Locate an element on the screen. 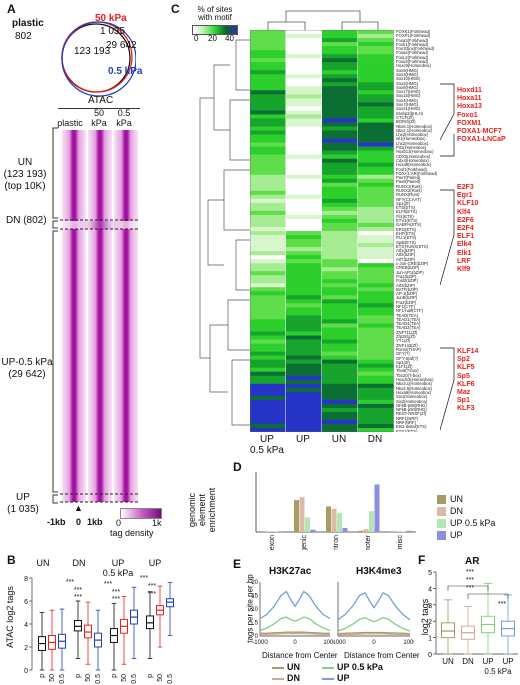 The width and height of the screenshot is (520, 685). motif-label: Ronin(THAP) is located at coordinates (408, 349).